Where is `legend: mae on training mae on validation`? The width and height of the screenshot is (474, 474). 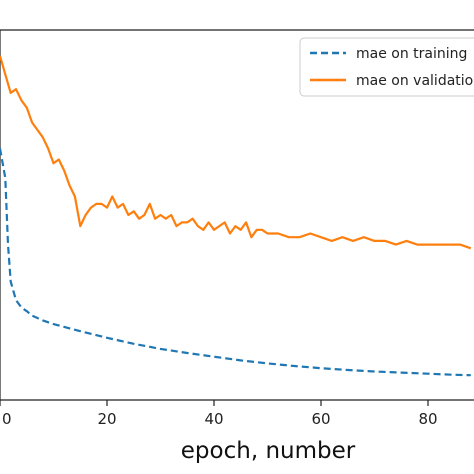
legend: mae on training mae on validation is located at coordinates (386, 67).